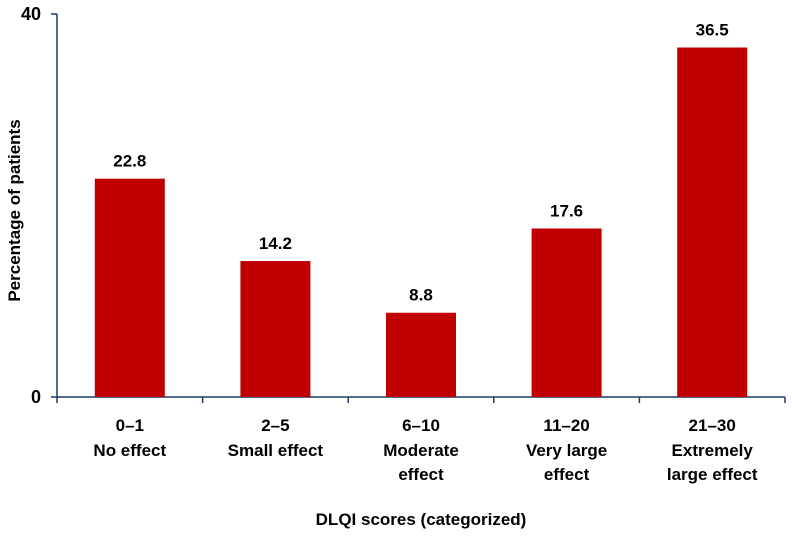 This screenshot has width=792, height=536. What do you see at coordinates (129, 161) in the screenshot?
I see `value-label: 22.8` at bounding box center [129, 161].